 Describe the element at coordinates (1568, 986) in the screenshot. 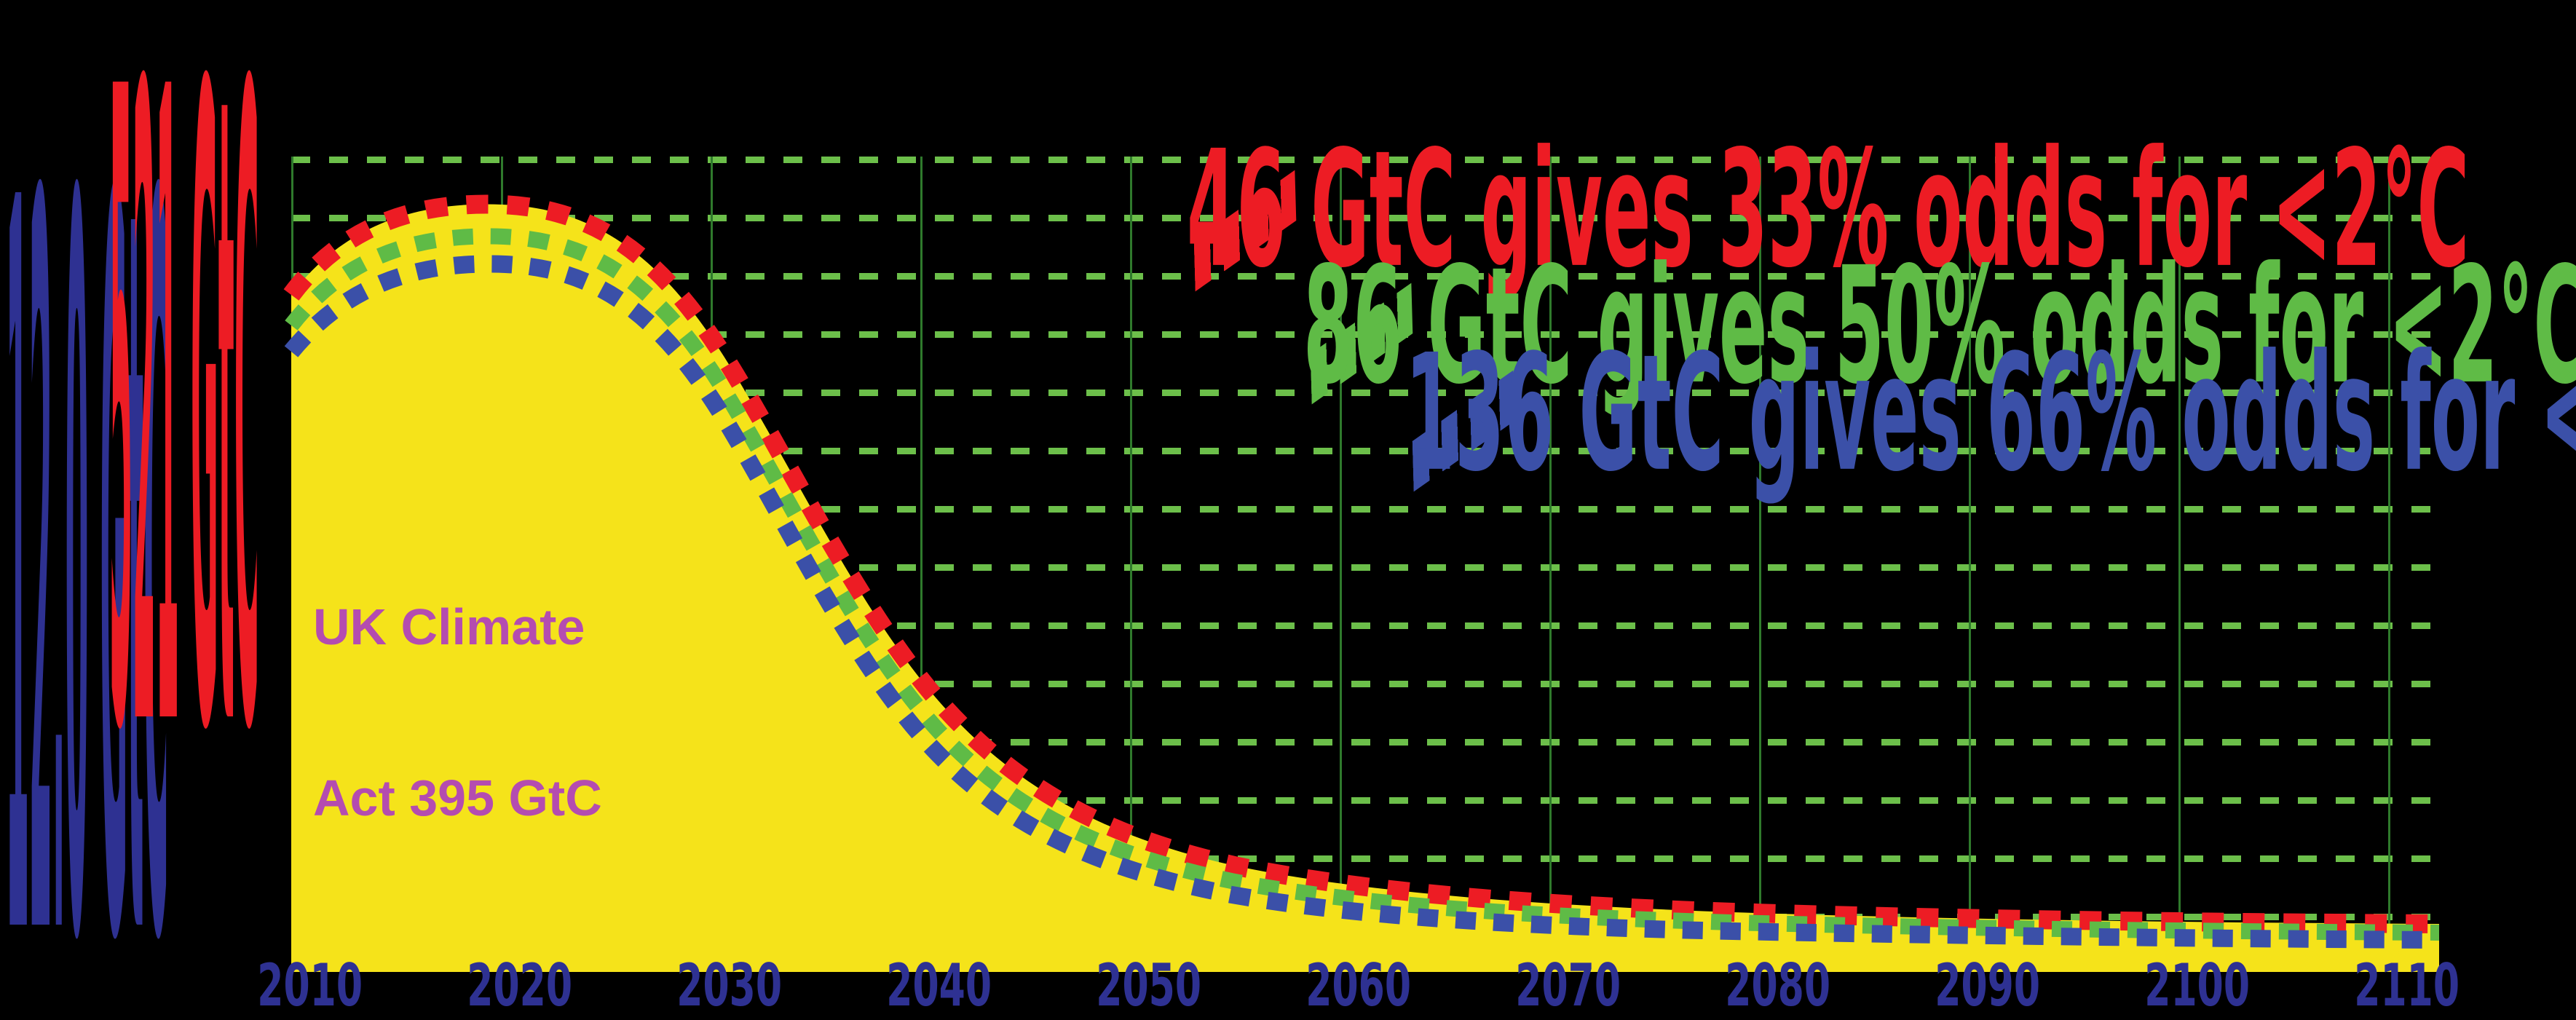

I see `x-tick-2070: 2070` at that location.